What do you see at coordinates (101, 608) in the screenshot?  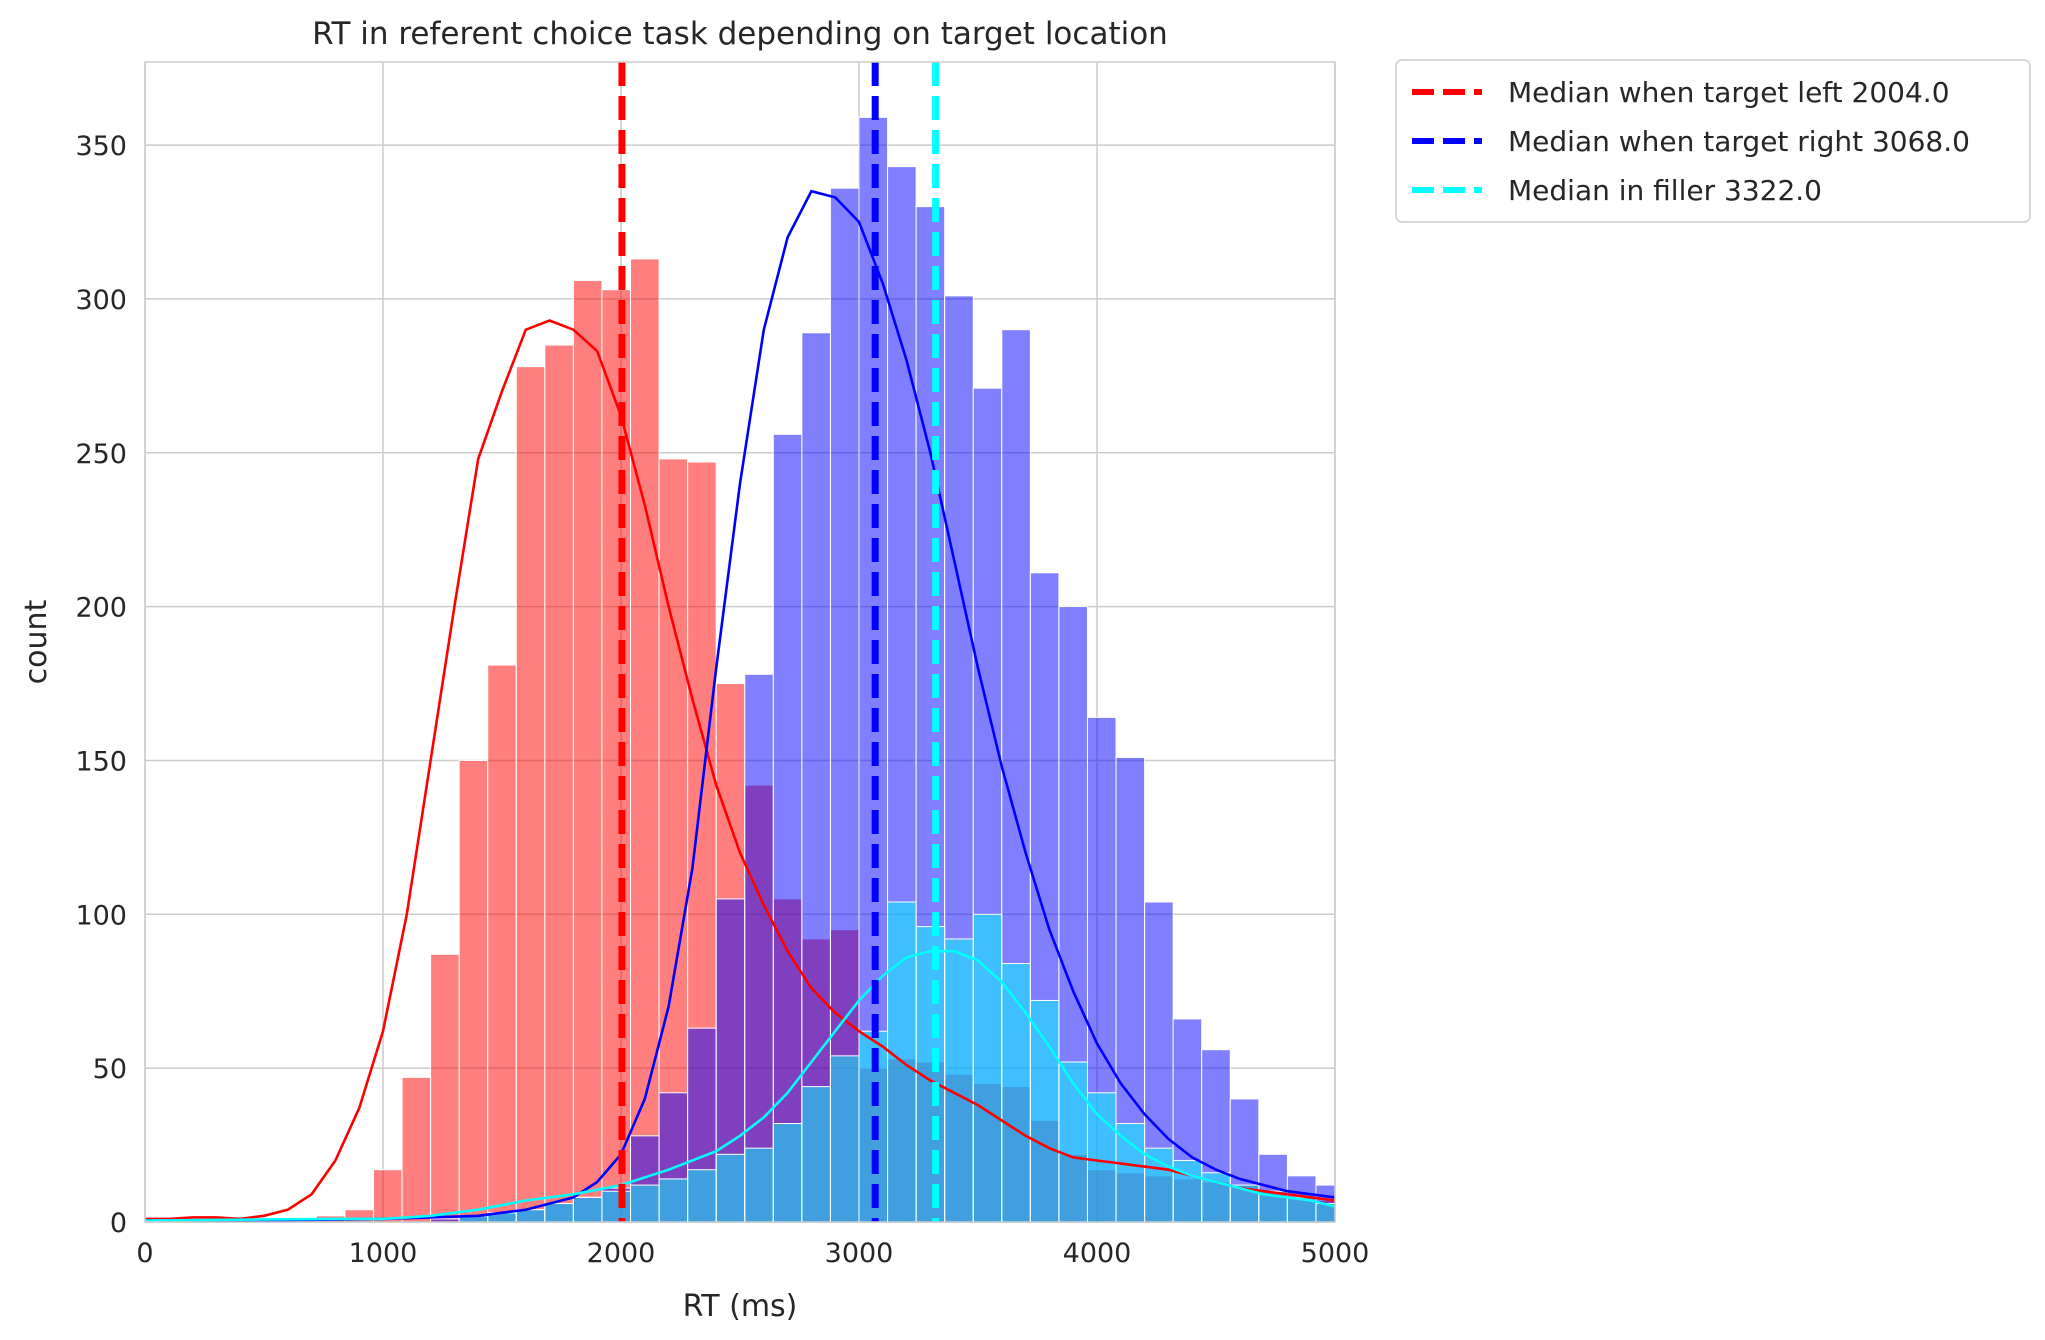 I see `y-tick-label-4: 200` at bounding box center [101, 608].